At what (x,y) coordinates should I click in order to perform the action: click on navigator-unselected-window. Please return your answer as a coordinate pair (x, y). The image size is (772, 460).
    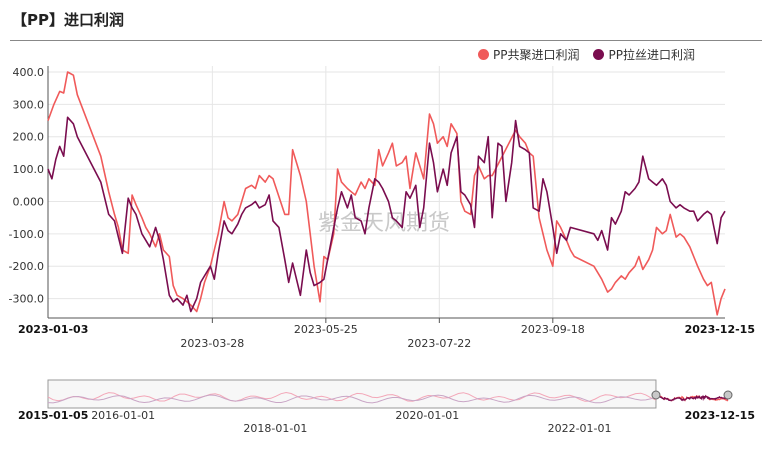
    Looking at the image, I should click on (352, 394).